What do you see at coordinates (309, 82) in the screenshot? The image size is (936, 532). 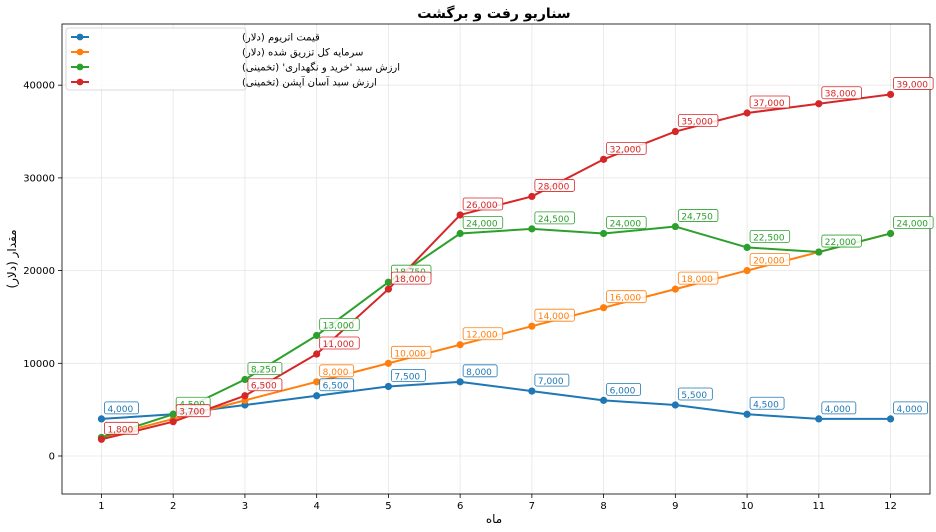 I see `legend-label: ارزش سبد آسان آپشن (تخمینی)` at bounding box center [309, 82].